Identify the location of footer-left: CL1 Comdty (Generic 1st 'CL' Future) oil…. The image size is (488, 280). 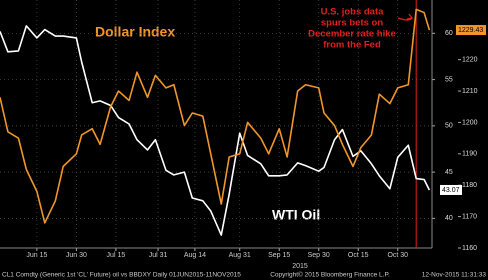
(121, 275).